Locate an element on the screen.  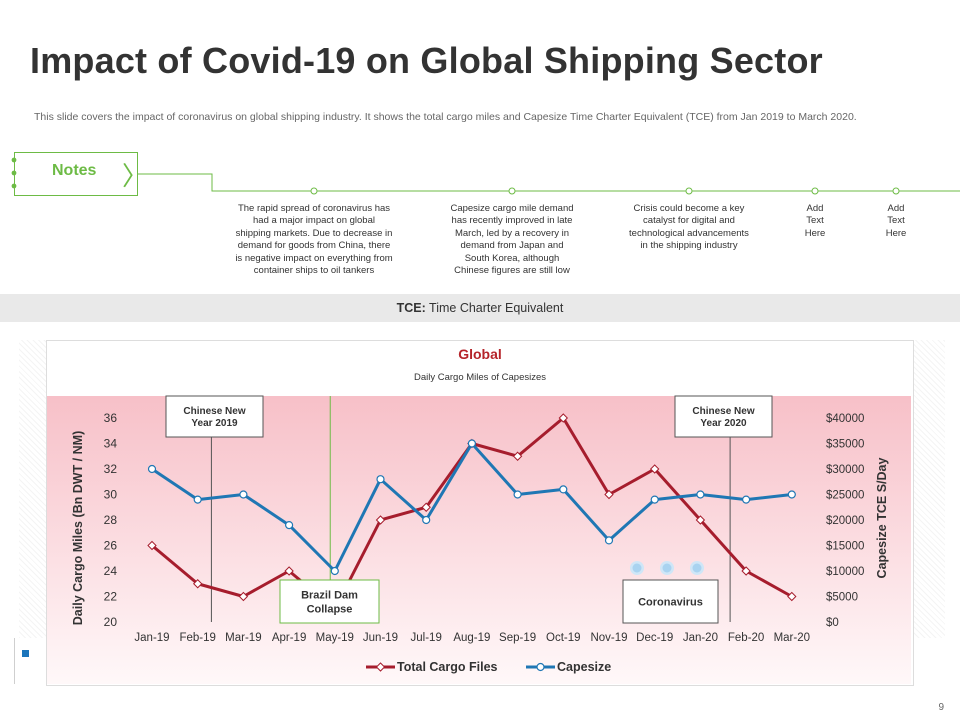
y2-tick-label: $25000 is located at coordinates (845, 496).